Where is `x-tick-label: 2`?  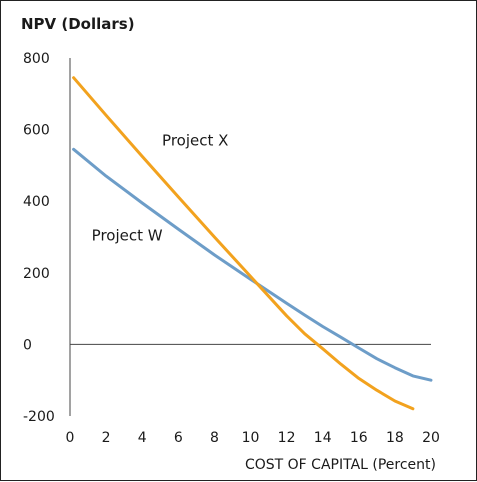
x-tick-label: 2 is located at coordinates (106, 438).